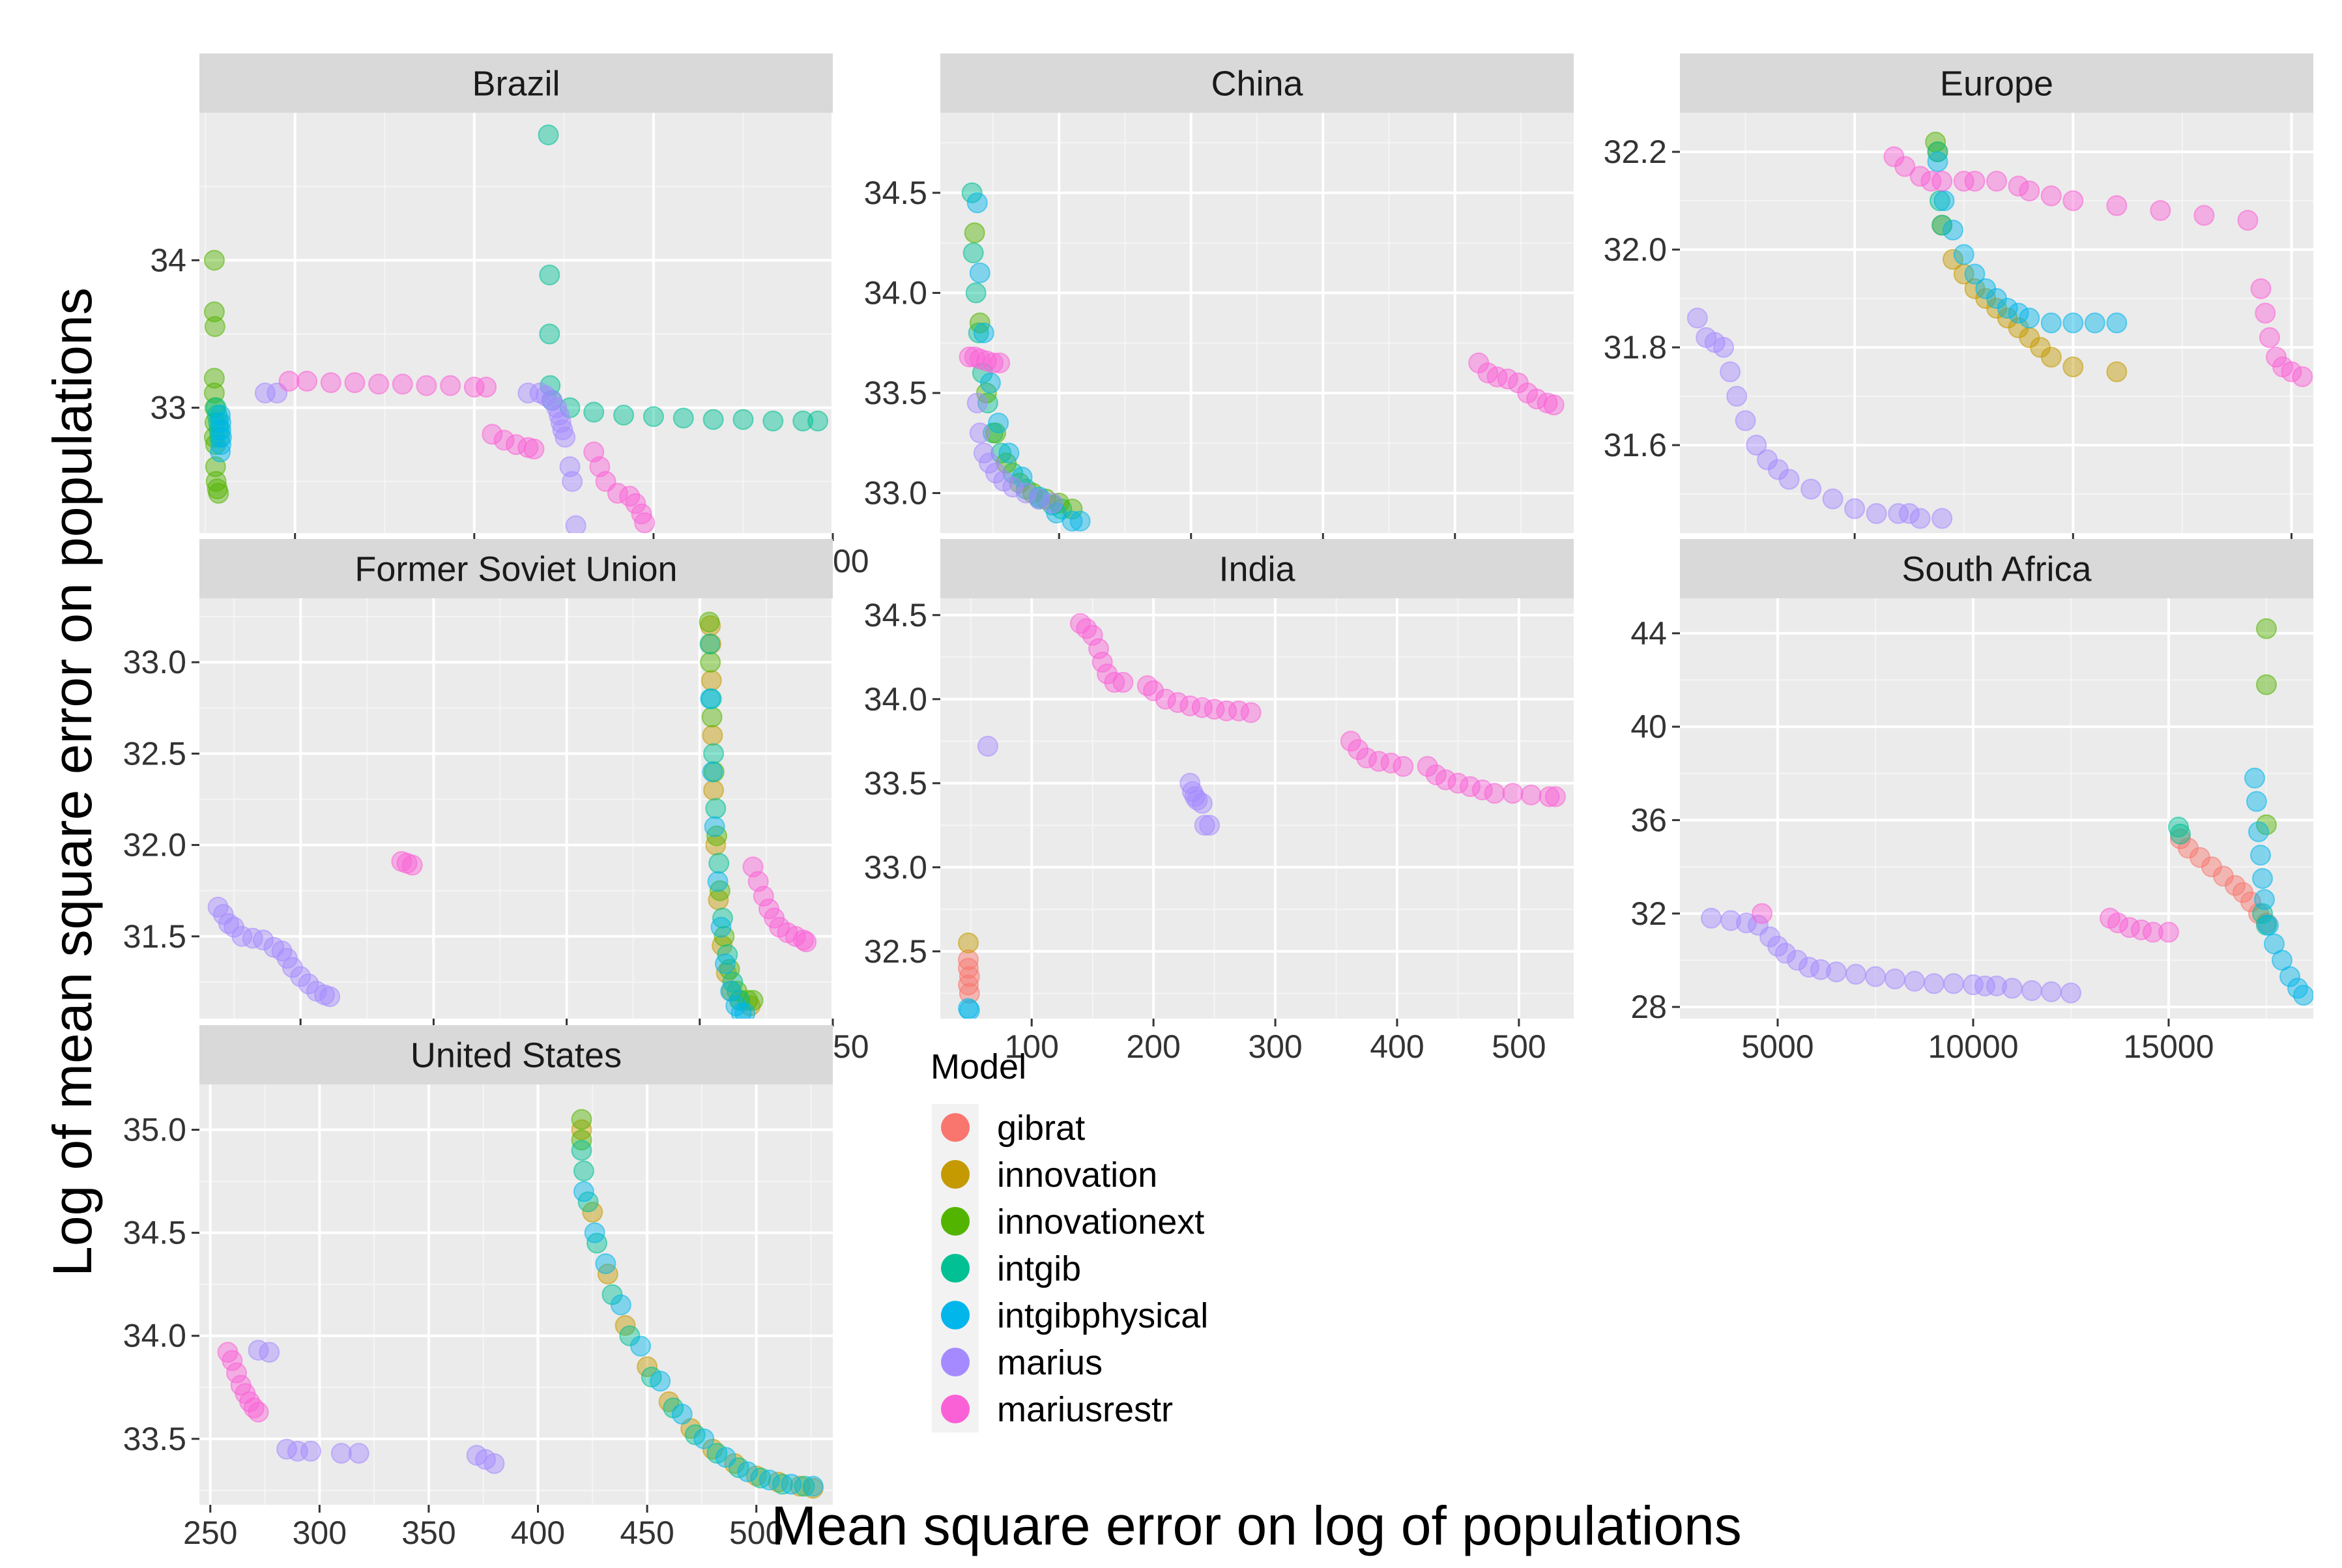 This screenshot has width=2342, height=1568. What do you see at coordinates (516, 568) in the screenshot?
I see `strip-former-soviet-union` at bounding box center [516, 568].